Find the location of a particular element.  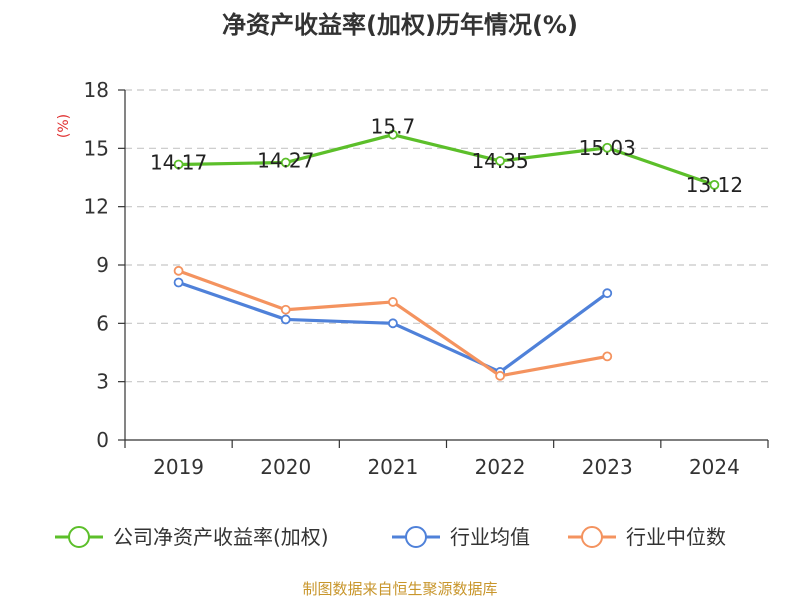

legend-label-2: 行业中位数 is located at coordinates (676, 537).